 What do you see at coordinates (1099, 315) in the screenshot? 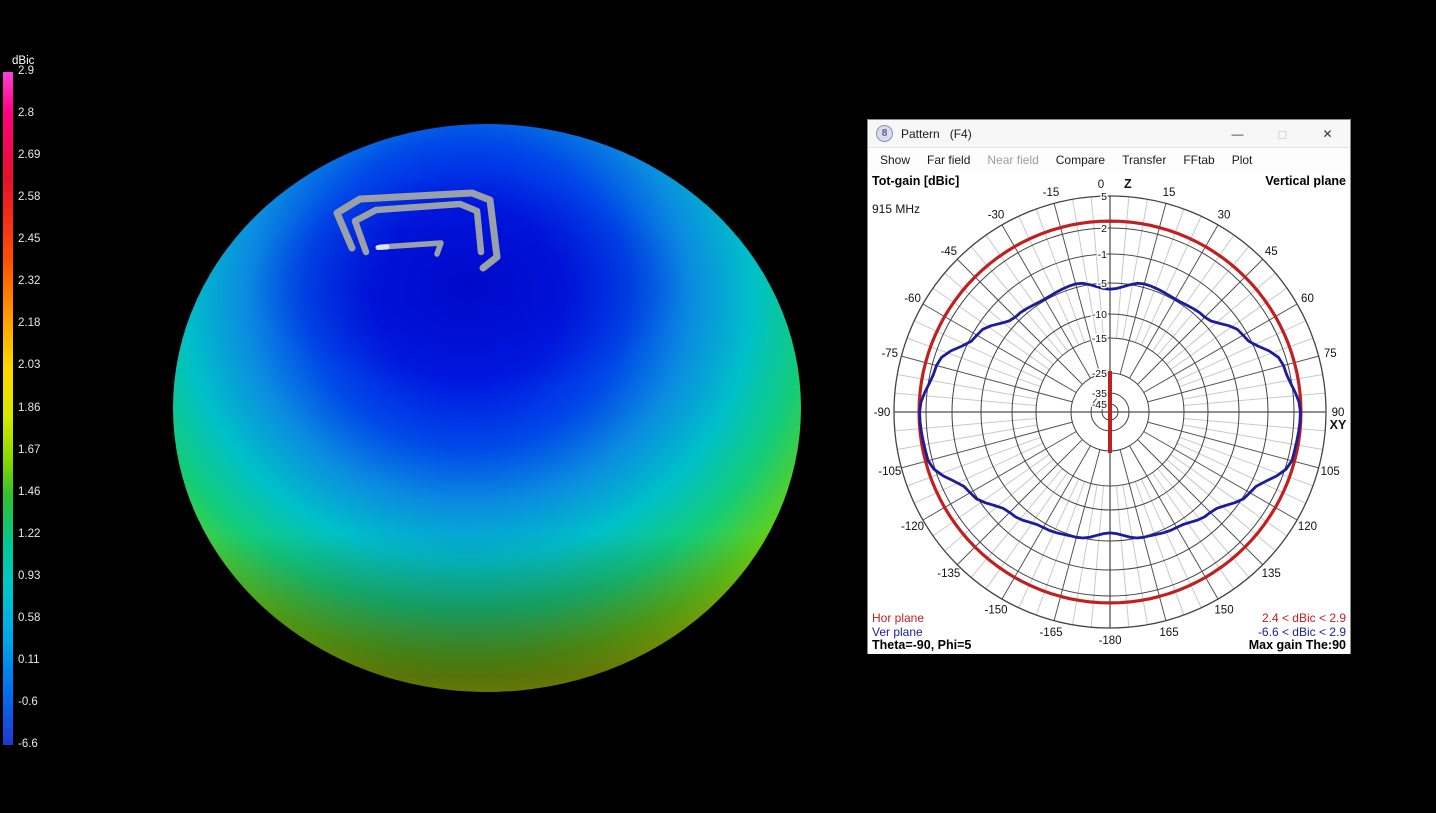
I see `svg-text: -10` at bounding box center [1099, 315].